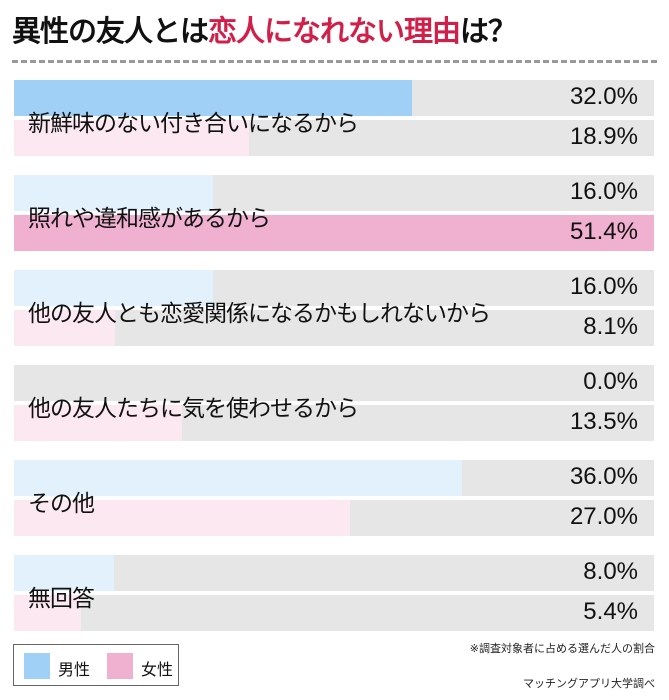  Describe the element at coordinates (488, 31) in the screenshot. I see `title-part3: は？` at that location.